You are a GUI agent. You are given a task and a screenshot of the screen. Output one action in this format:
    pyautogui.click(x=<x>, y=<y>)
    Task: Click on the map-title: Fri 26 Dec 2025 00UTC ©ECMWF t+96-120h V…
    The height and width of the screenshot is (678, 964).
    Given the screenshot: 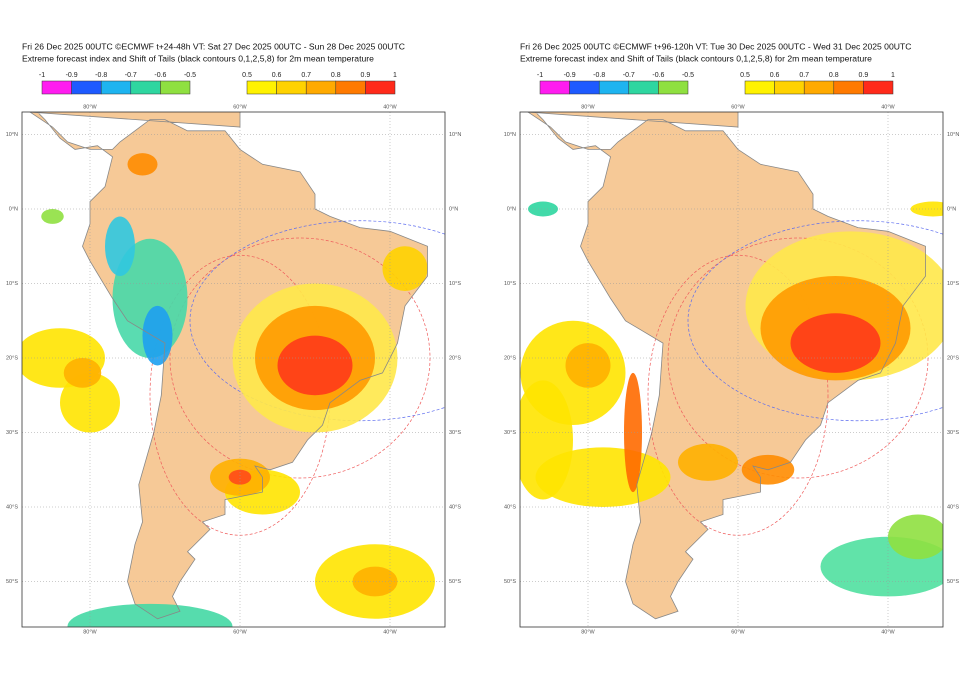 What is the action you would take?
    pyautogui.click(x=715, y=46)
    